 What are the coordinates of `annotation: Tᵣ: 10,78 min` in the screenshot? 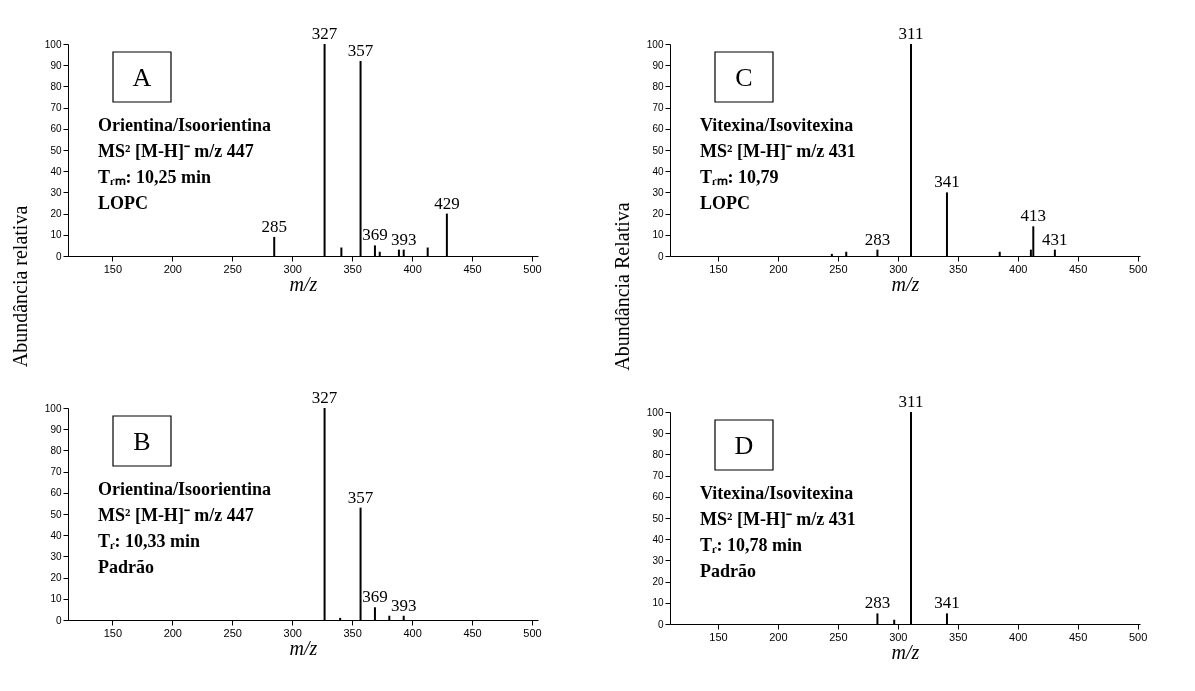 It's located at (751, 545).